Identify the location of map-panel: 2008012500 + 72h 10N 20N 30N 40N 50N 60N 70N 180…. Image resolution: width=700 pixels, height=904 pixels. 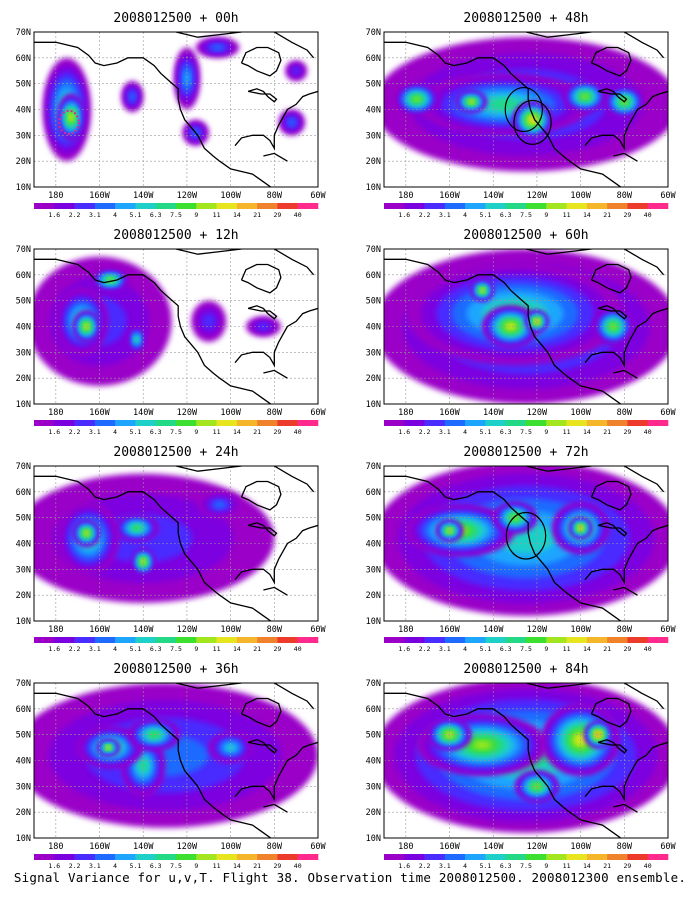
(521, 549).